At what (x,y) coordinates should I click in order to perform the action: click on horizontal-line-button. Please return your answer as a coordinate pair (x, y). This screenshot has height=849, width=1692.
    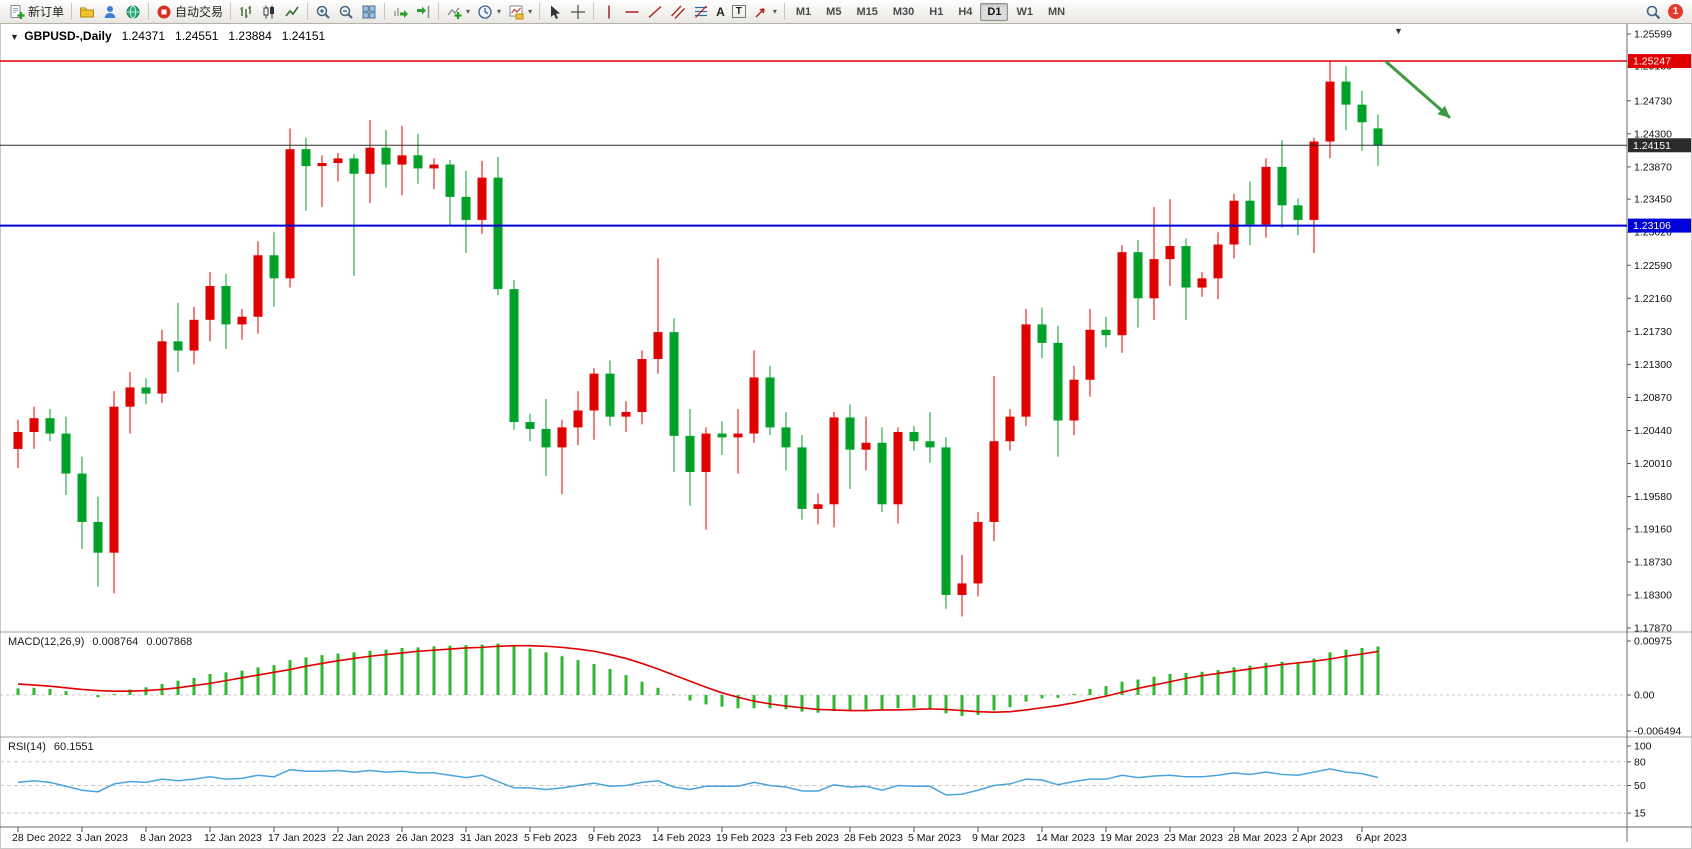
    Looking at the image, I should click on (632, 12).